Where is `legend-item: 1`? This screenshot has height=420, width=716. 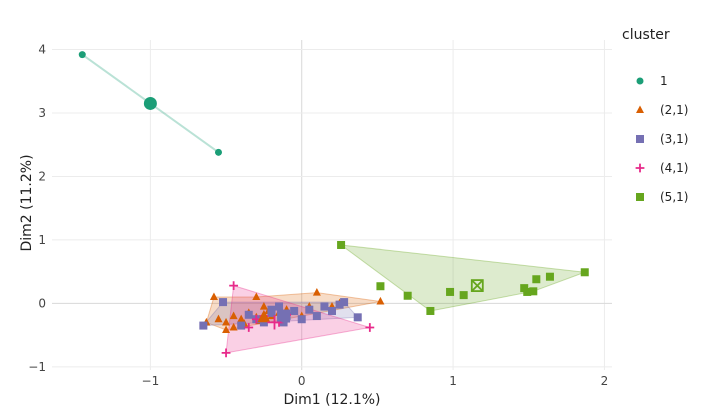
legend-item: 1 is located at coordinates (652, 81).